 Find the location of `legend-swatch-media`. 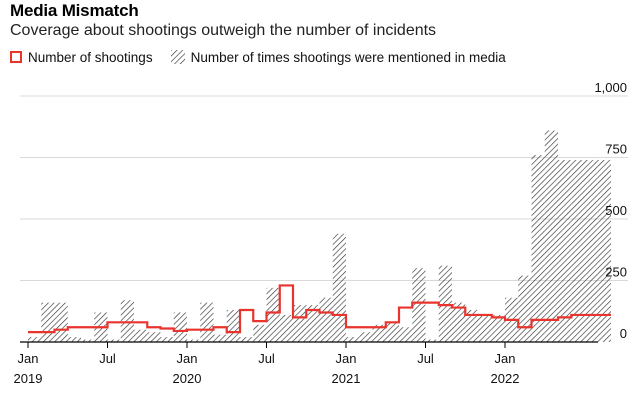

legend-swatch-media is located at coordinates (177, 57).